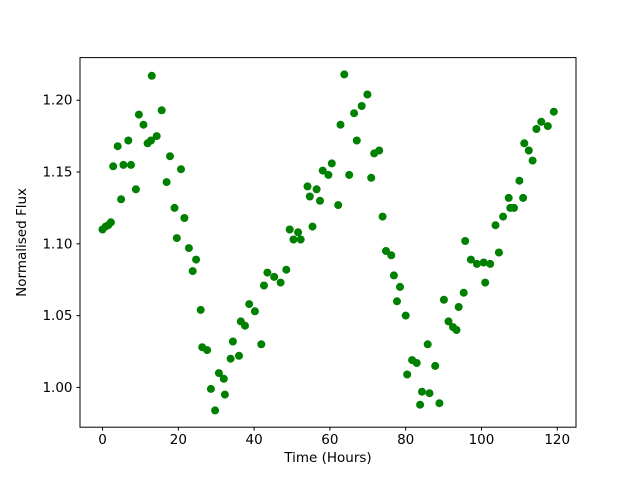 The height and width of the screenshot is (480, 640). Describe the element at coordinates (22, 242) in the screenshot. I see `y-axis-label: Normalised Flux` at that location.